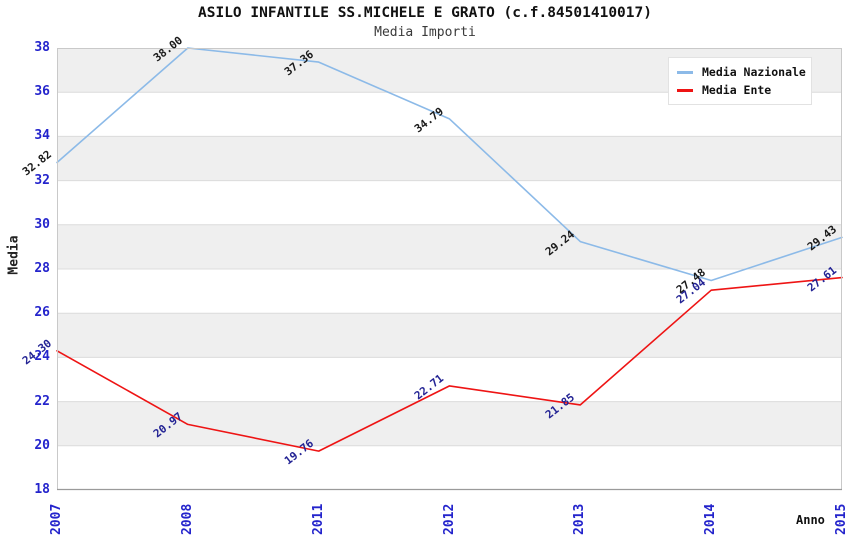 This screenshot has height=550, width=850. Describe the element at coordinates (810, 520) in the screenshot. I see `x-axis-label: Anno` at that location.